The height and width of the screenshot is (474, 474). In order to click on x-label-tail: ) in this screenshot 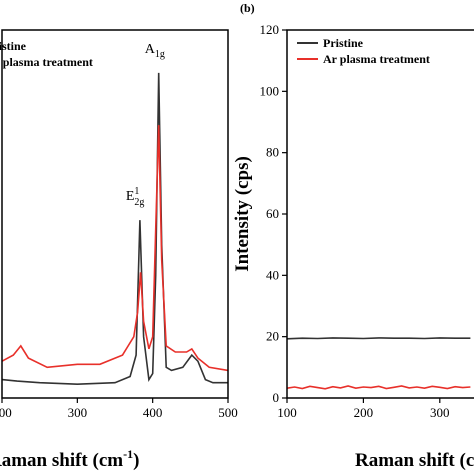, I will do `click(136, 460)`.